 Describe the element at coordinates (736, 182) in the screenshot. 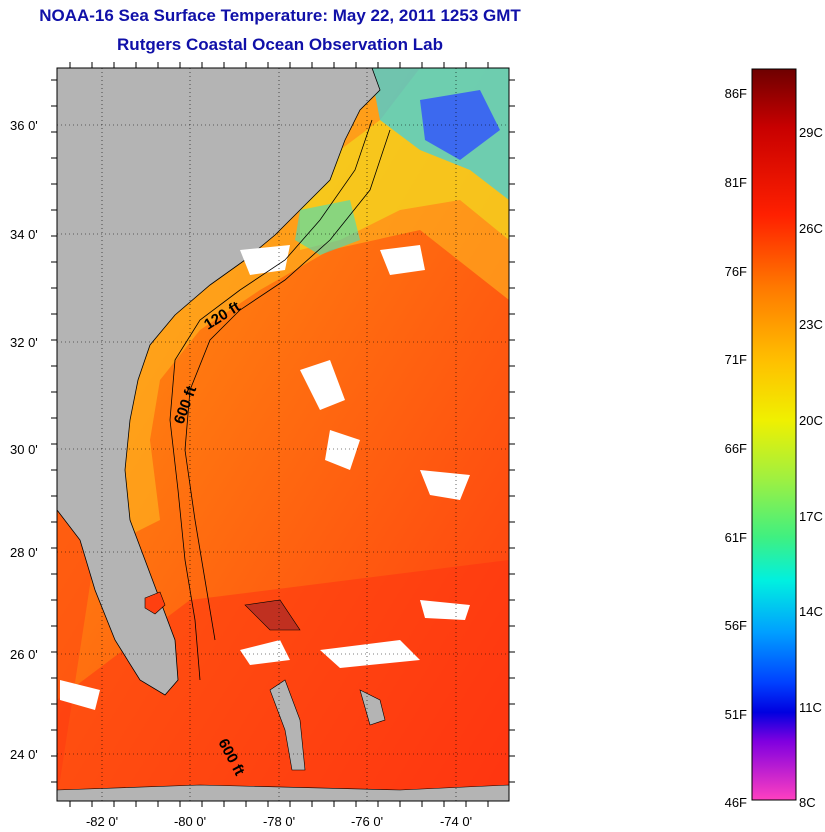

I see `fahrenheit-label: 81F` at that location.